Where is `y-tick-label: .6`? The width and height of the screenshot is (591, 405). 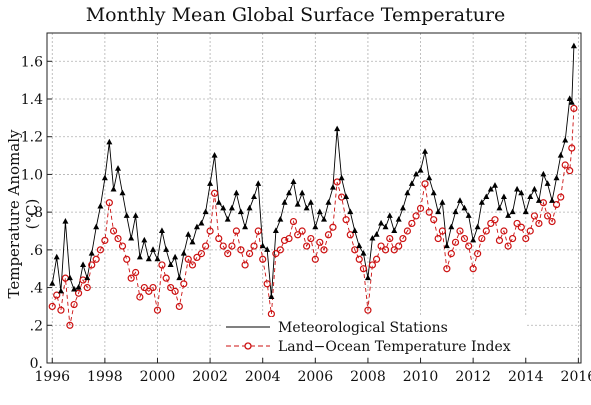
y-tick-label: .6 is located at coordinates (36, 251).